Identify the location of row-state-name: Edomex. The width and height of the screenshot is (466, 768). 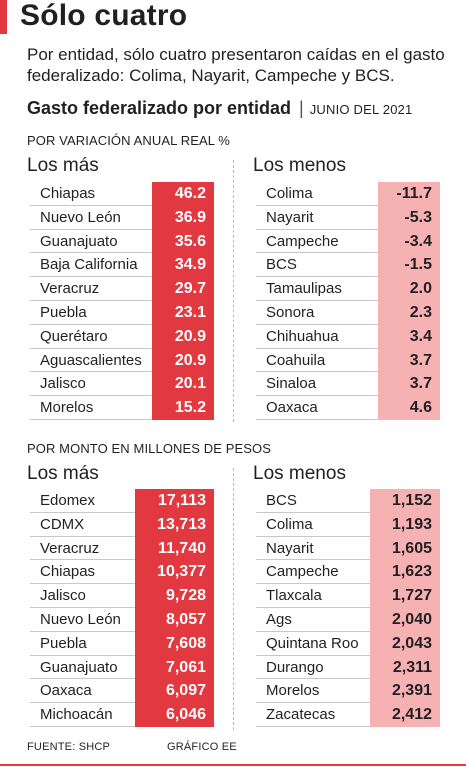
(68, 500).